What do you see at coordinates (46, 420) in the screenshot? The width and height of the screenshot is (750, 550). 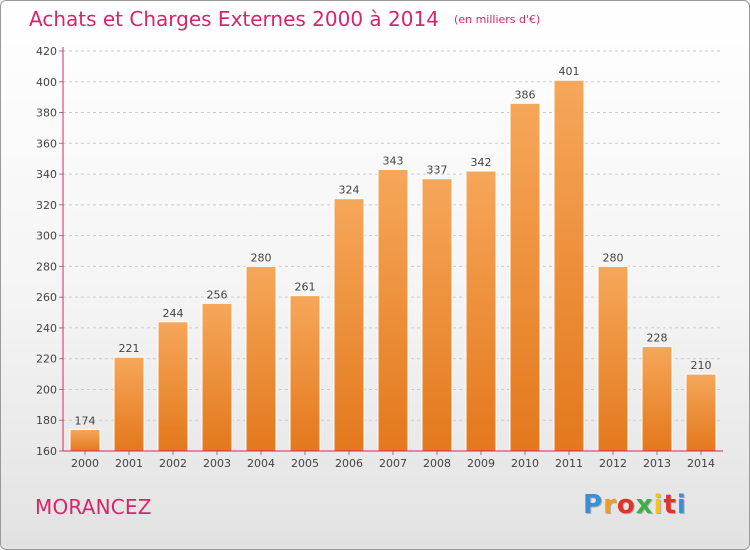 I see `y-tick-label: 180` at bounding box center [46, 420].